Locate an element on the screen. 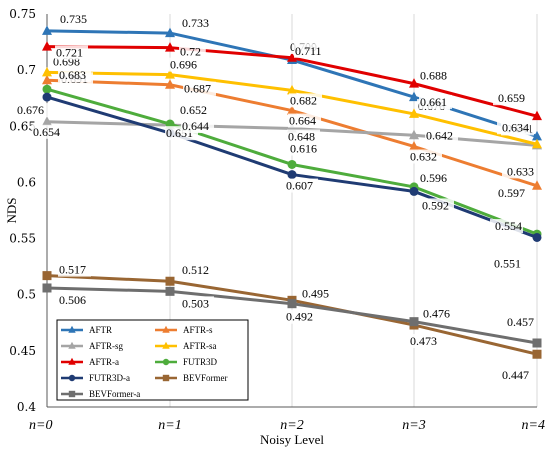 The width and height of the screenshot is (550, 453). legend-label: AFTR-s is located at coordinates (198, 330).